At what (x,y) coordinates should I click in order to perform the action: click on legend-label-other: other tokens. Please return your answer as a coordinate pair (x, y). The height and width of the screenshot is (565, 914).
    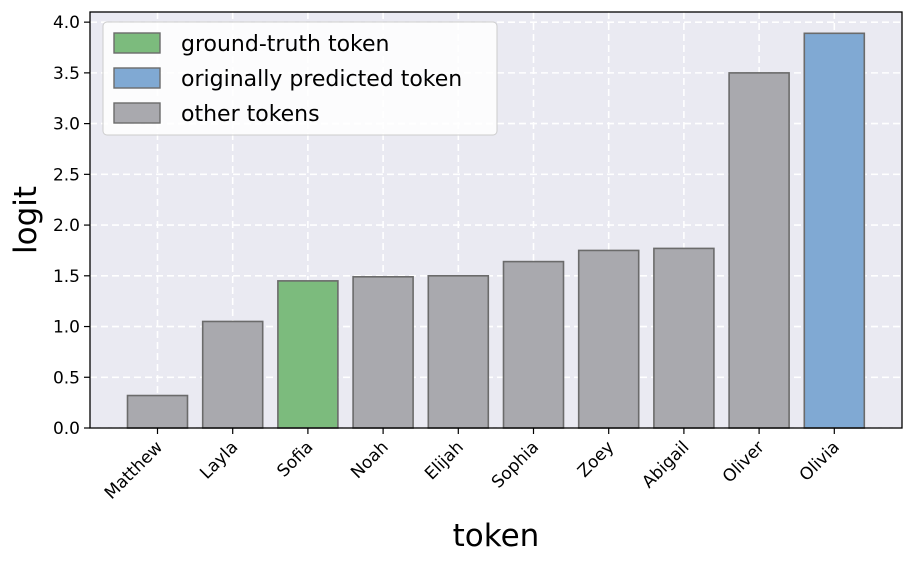
    Looking at the image, I should click on (250, 114).